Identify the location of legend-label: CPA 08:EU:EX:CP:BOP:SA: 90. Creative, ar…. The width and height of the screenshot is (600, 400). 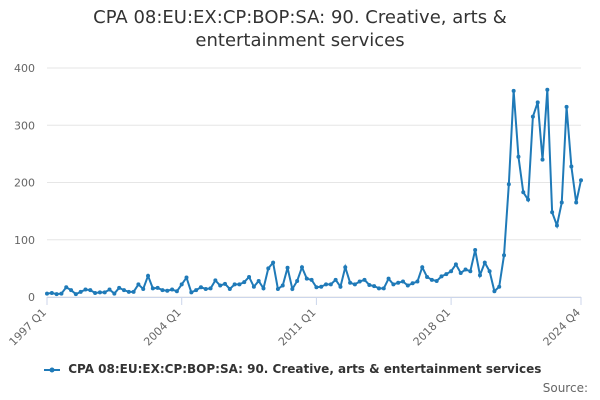
(305, 369).